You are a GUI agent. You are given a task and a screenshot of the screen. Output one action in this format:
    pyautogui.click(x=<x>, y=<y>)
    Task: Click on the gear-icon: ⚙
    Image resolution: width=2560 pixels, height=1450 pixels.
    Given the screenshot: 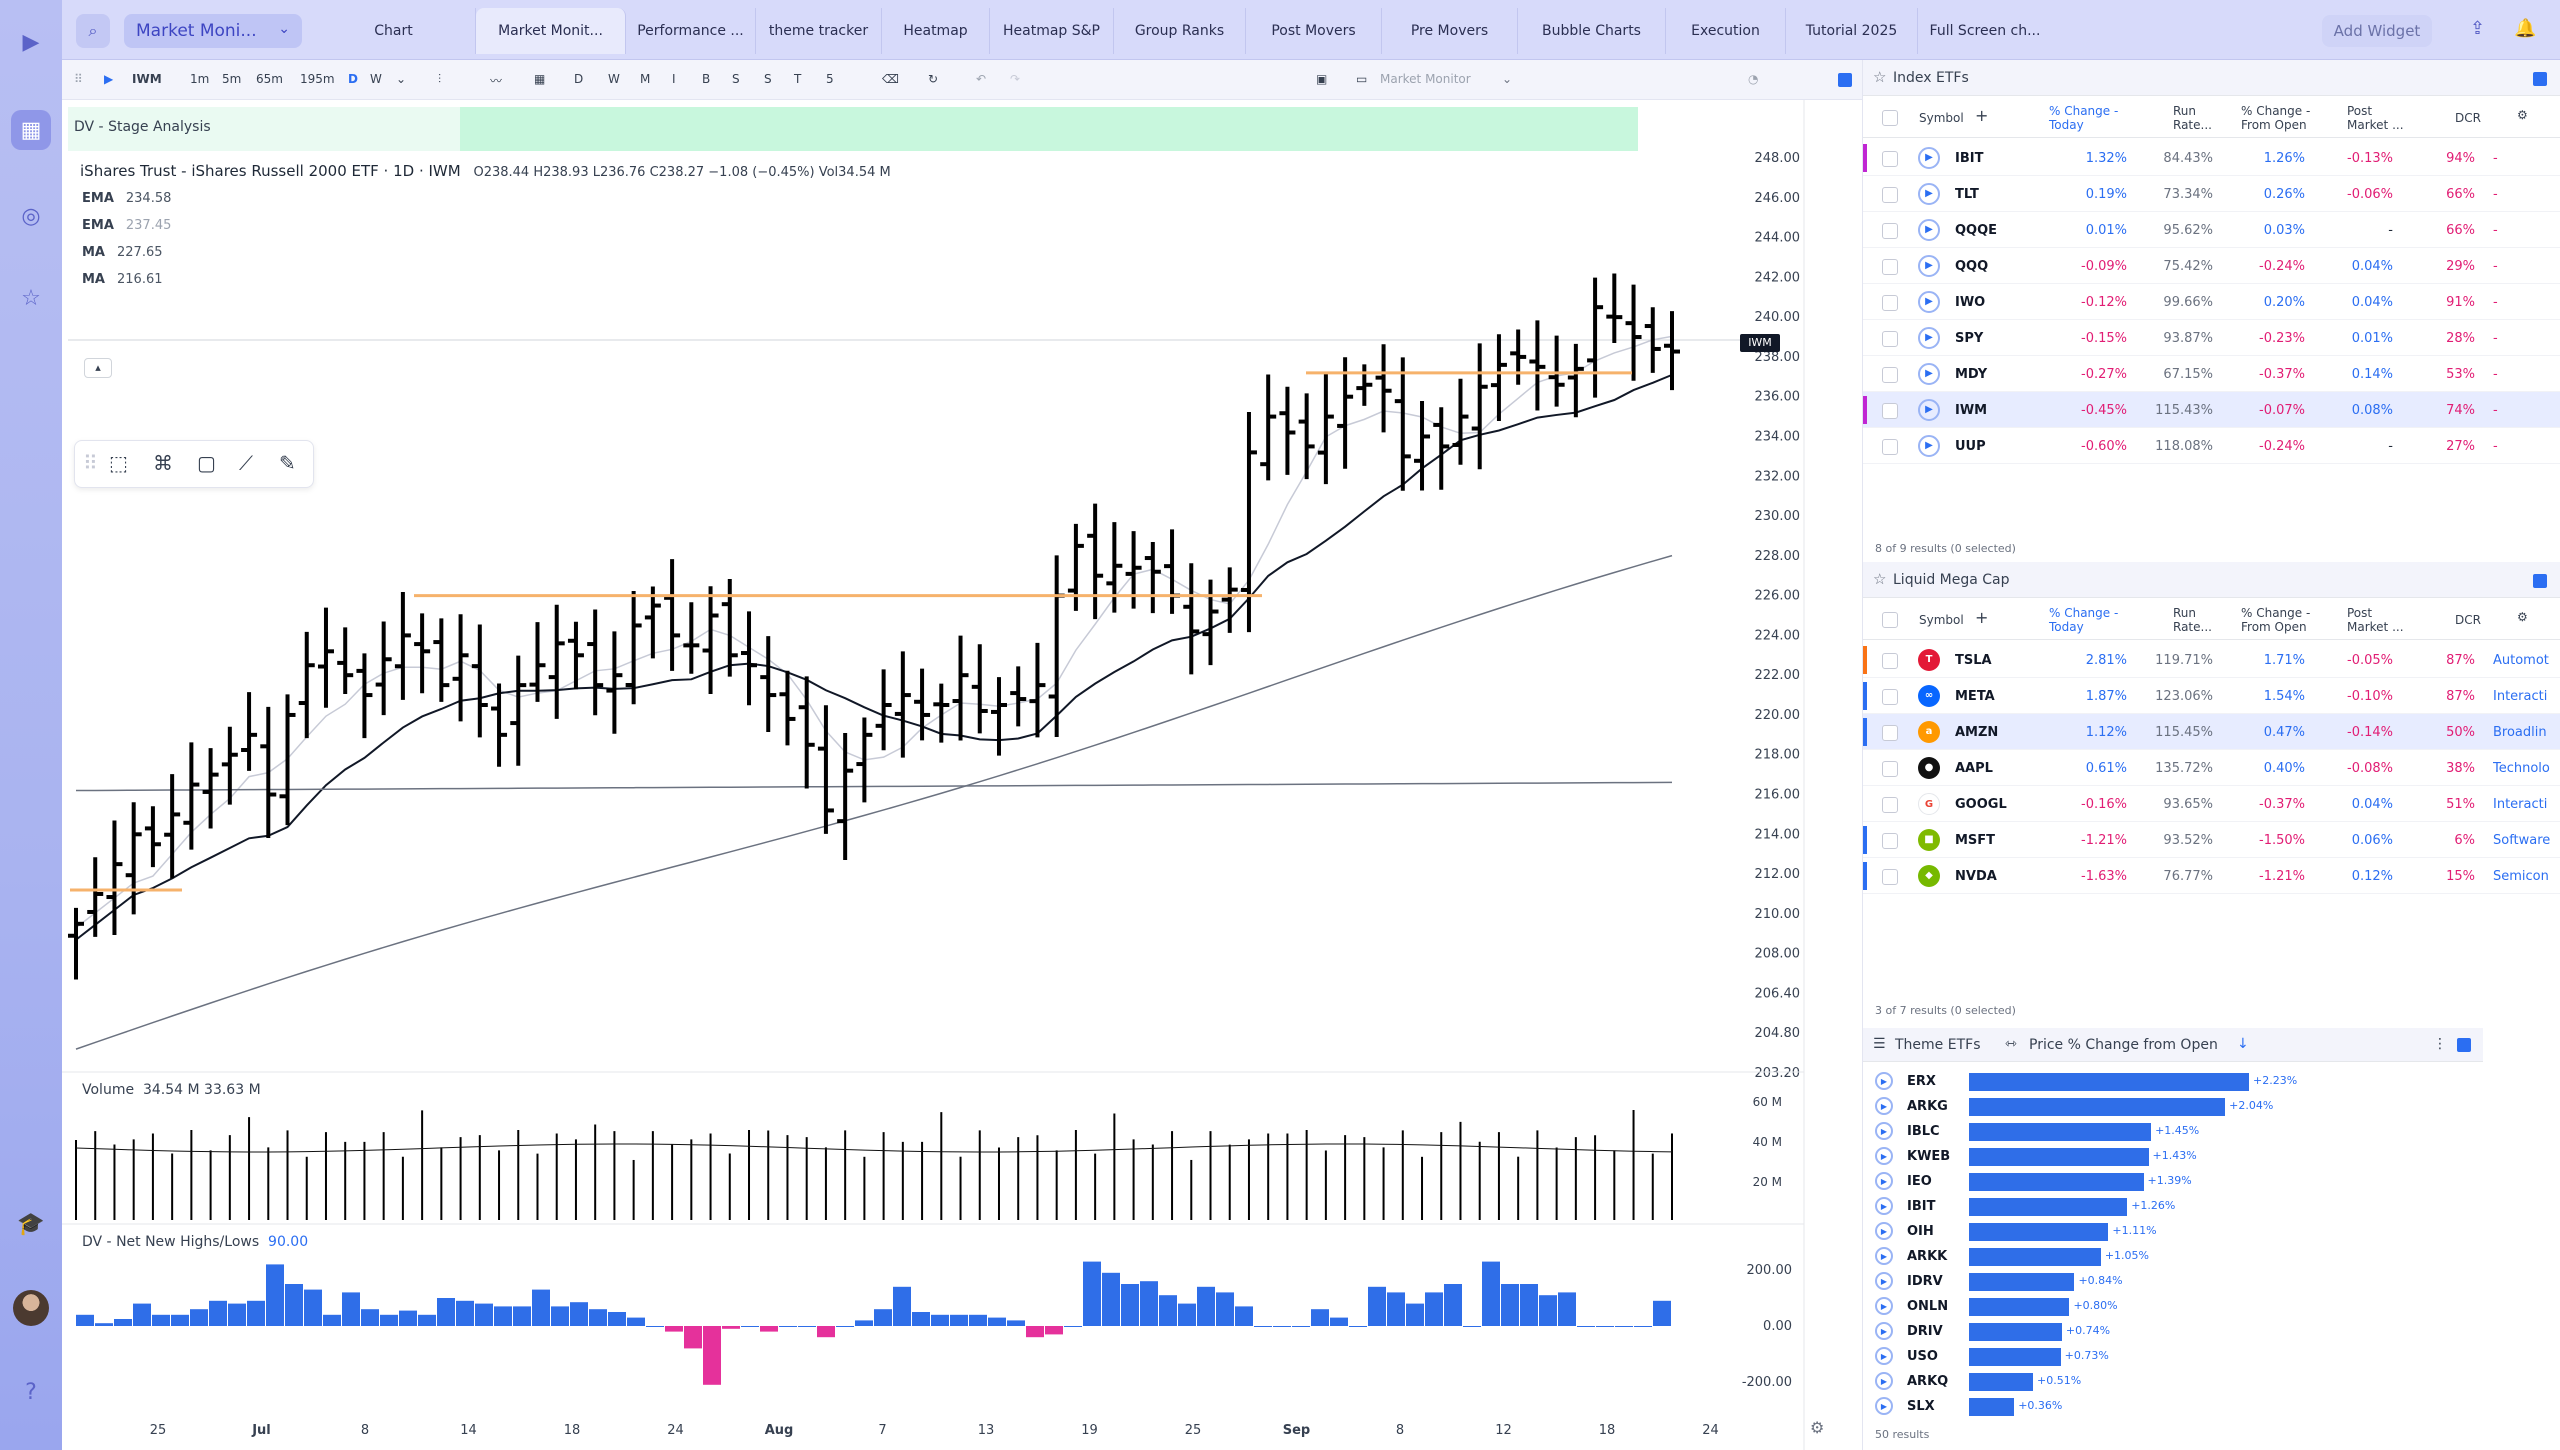 What is the action you would take?
    pyautogui.click(x=2522, y=617)
    